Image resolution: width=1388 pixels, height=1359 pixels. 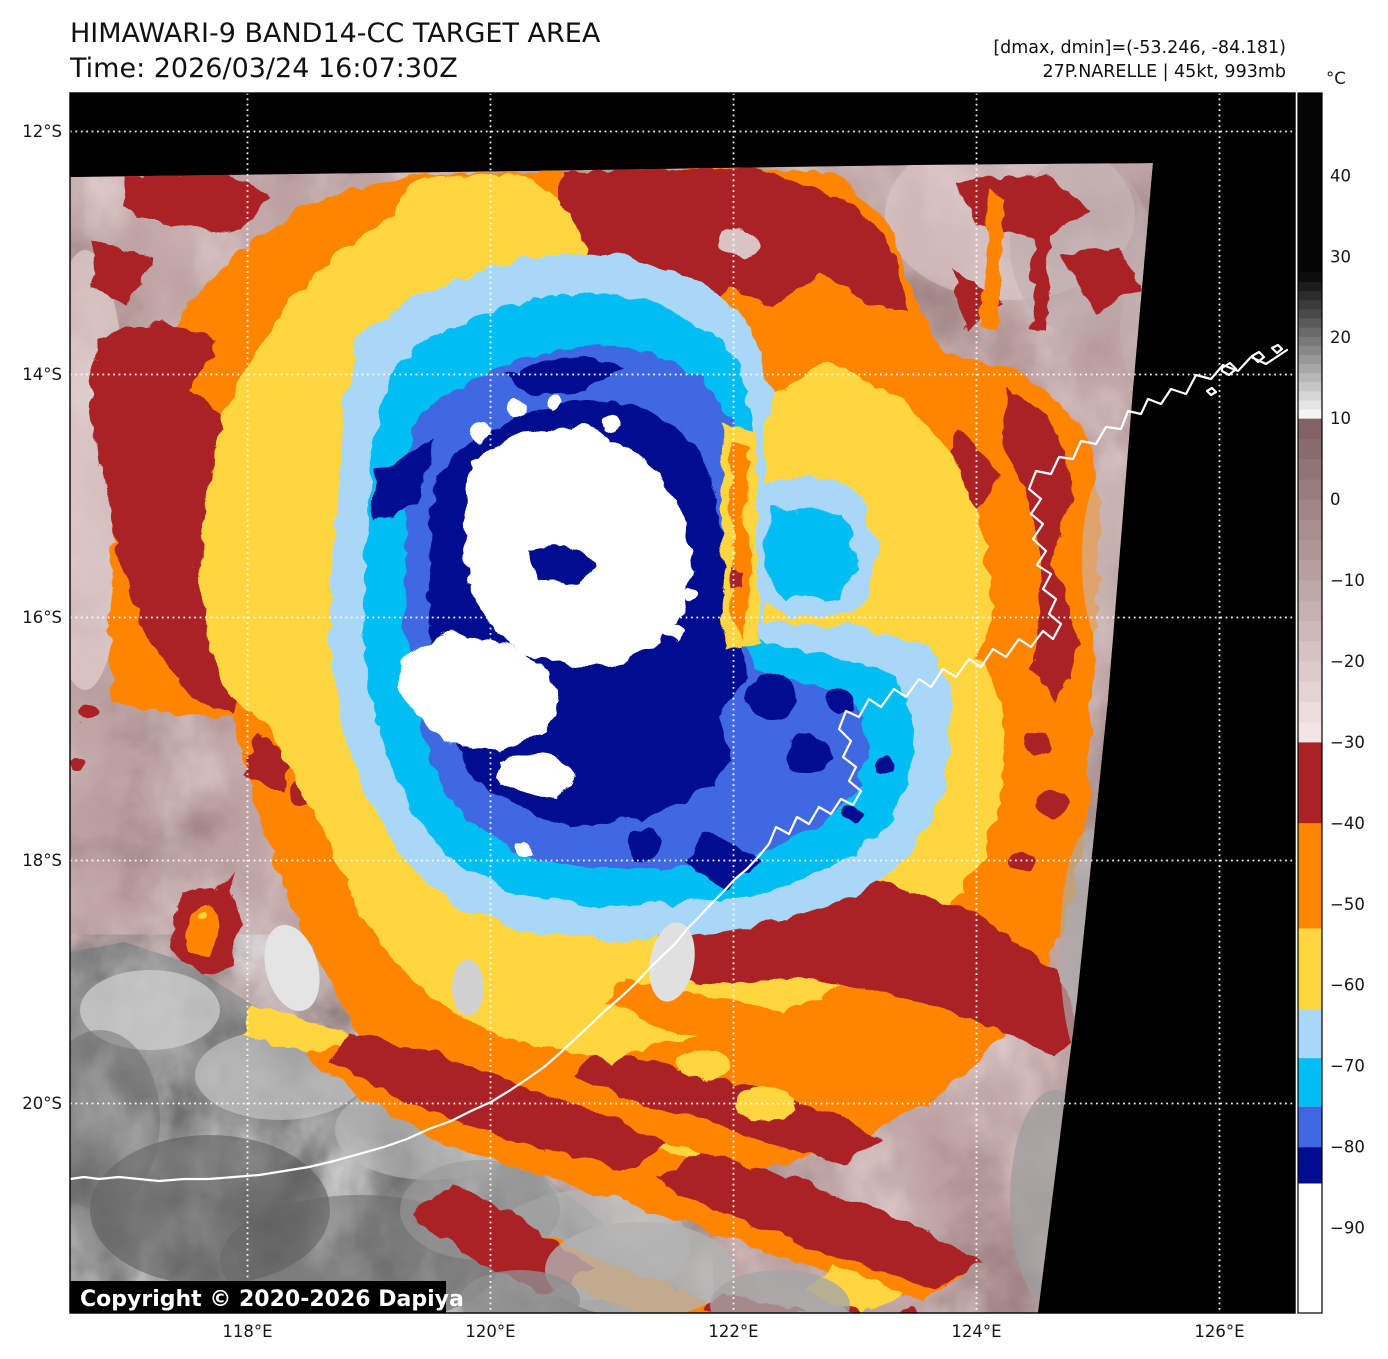 I want to click on colorbar-tick--60: −60, so click(x=1347, y=985).